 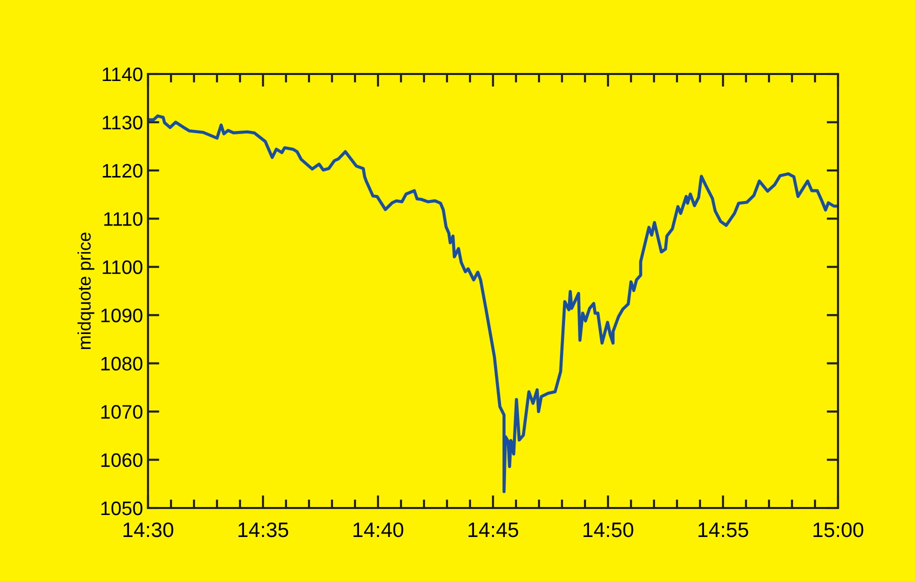 I want to click on x-tick-label: 14:30, so click(x=149, y=530).